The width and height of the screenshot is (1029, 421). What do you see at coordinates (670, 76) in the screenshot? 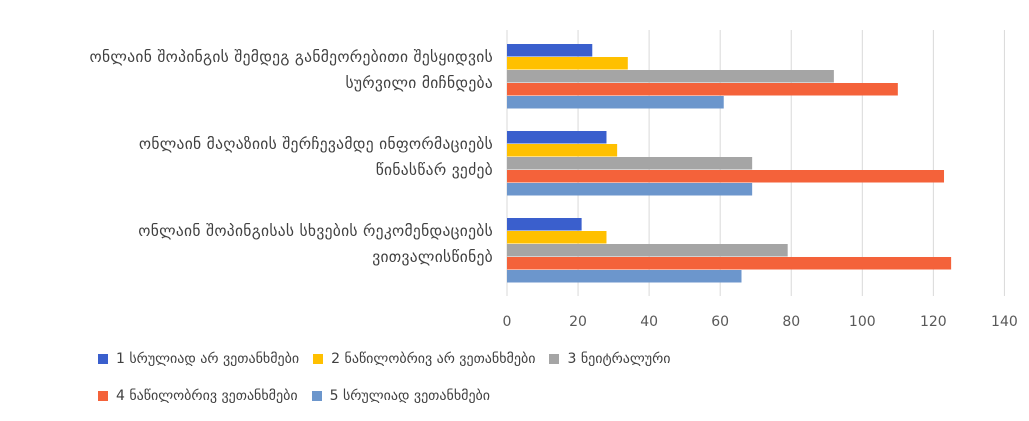
I see `bar-cat1-series3` at bounding box center [670, 76].